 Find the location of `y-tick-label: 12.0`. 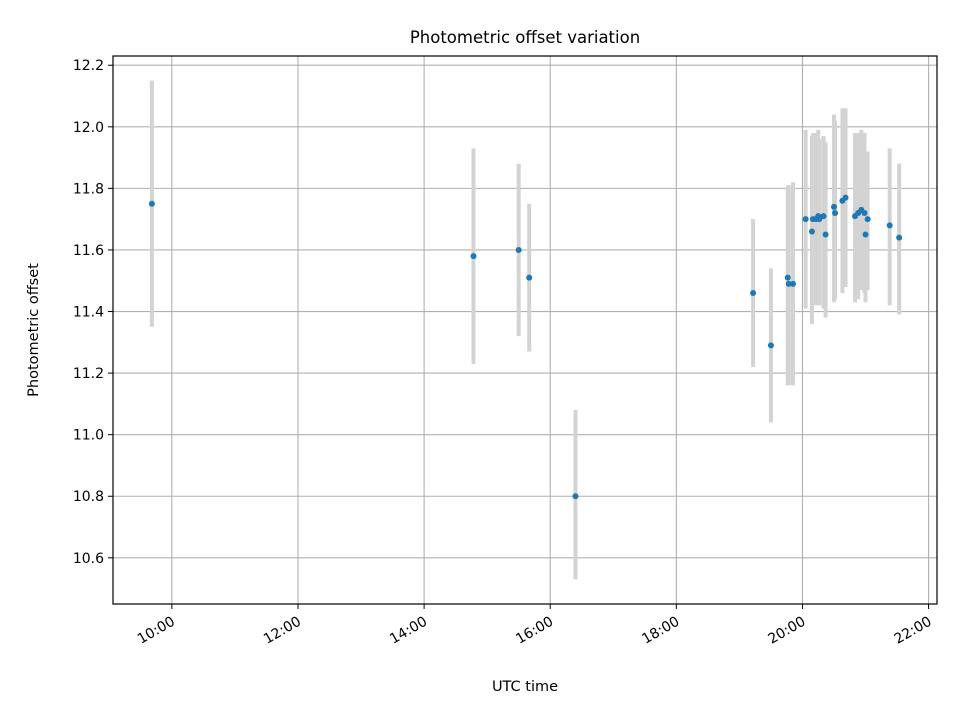

y-tick-label: 12.0 is located at coordinates (88, 128).